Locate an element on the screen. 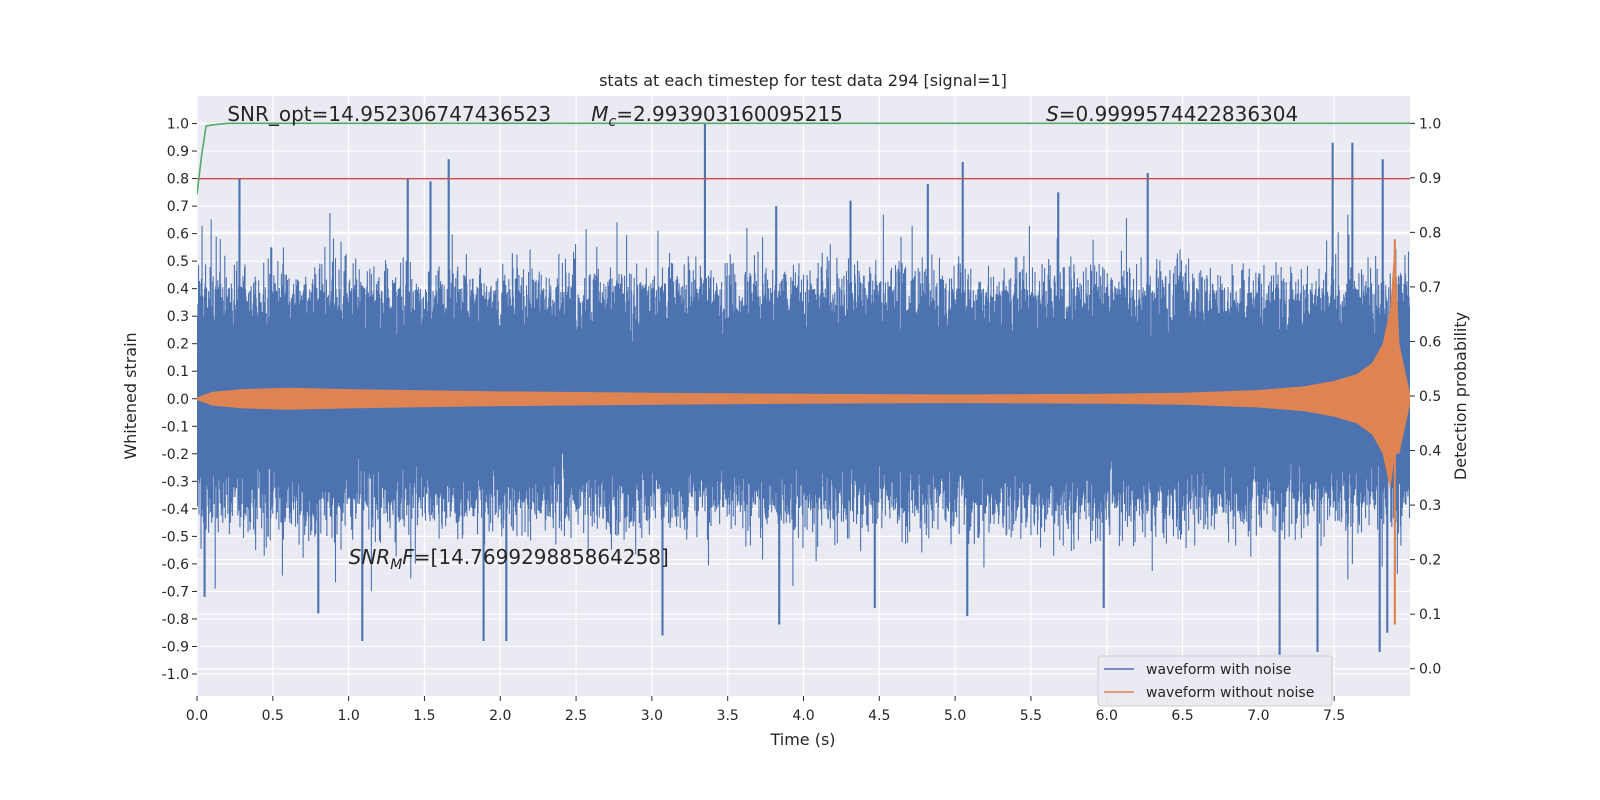 The height and width of the screenshot is (800, 1600). x-tick-label: 2.5 is located at coordinates (576, 716).